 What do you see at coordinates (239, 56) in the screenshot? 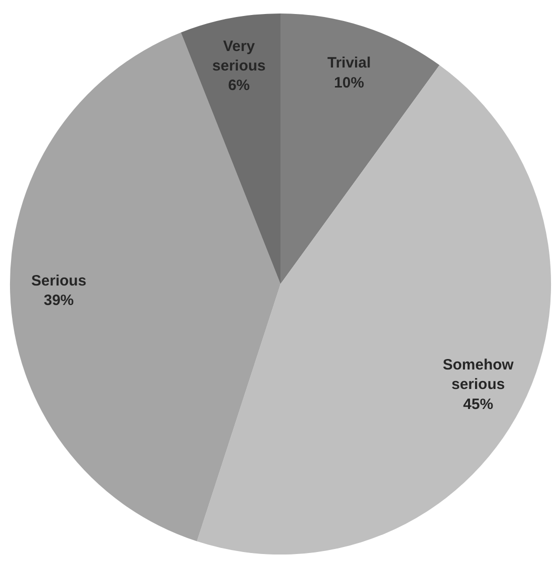
I see `slice-label: Very serious` at bounding box center [239, 56].